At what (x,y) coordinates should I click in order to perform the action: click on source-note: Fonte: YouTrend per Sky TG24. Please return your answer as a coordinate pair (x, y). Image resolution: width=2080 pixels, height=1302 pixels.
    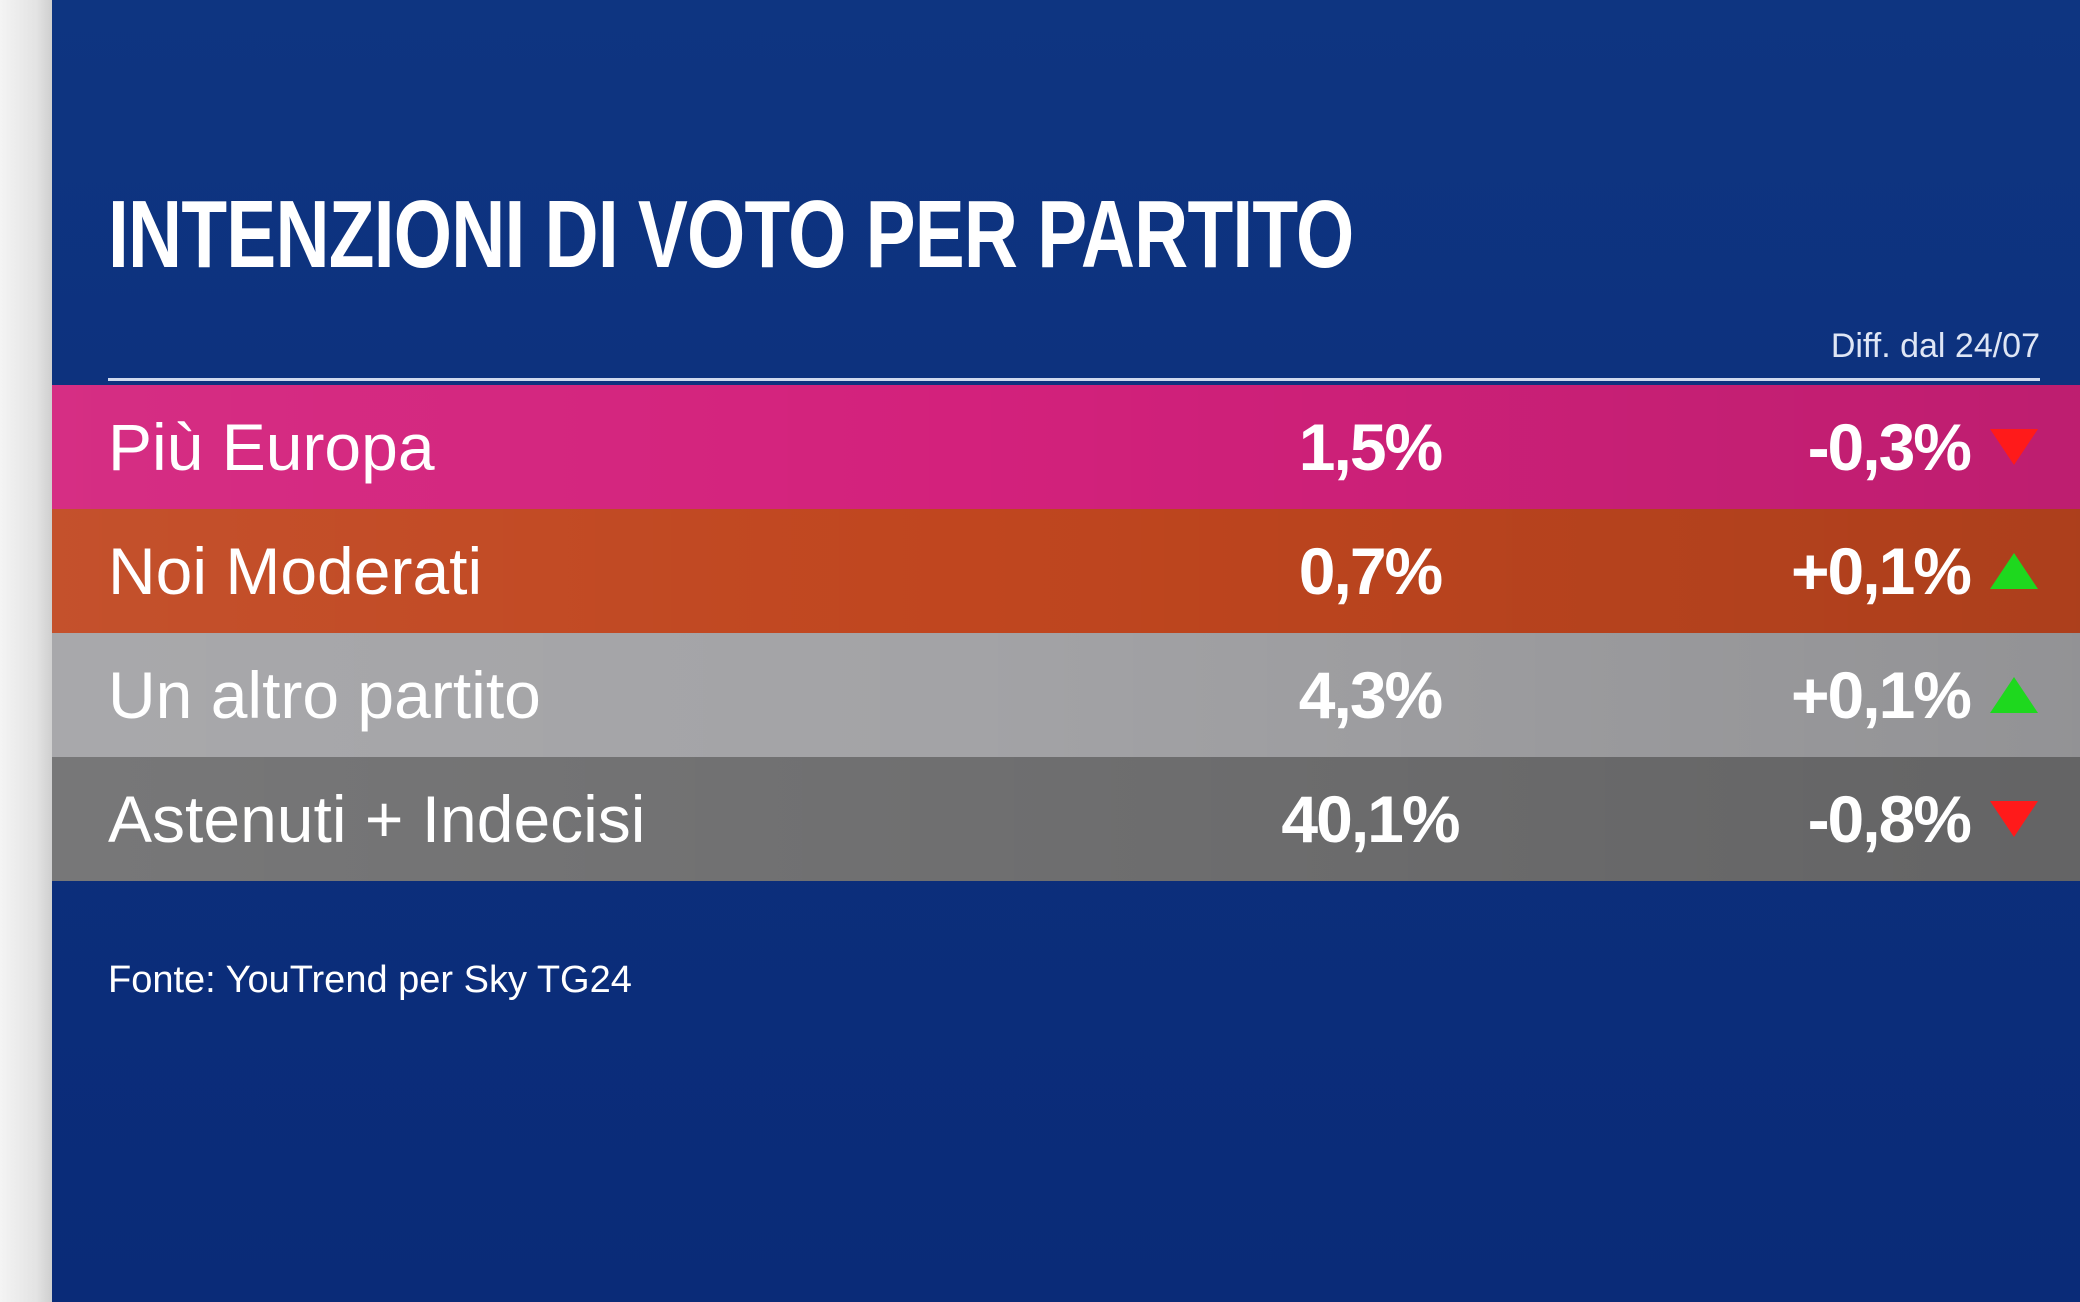
    Looking at the image, I should click on (370, 980).